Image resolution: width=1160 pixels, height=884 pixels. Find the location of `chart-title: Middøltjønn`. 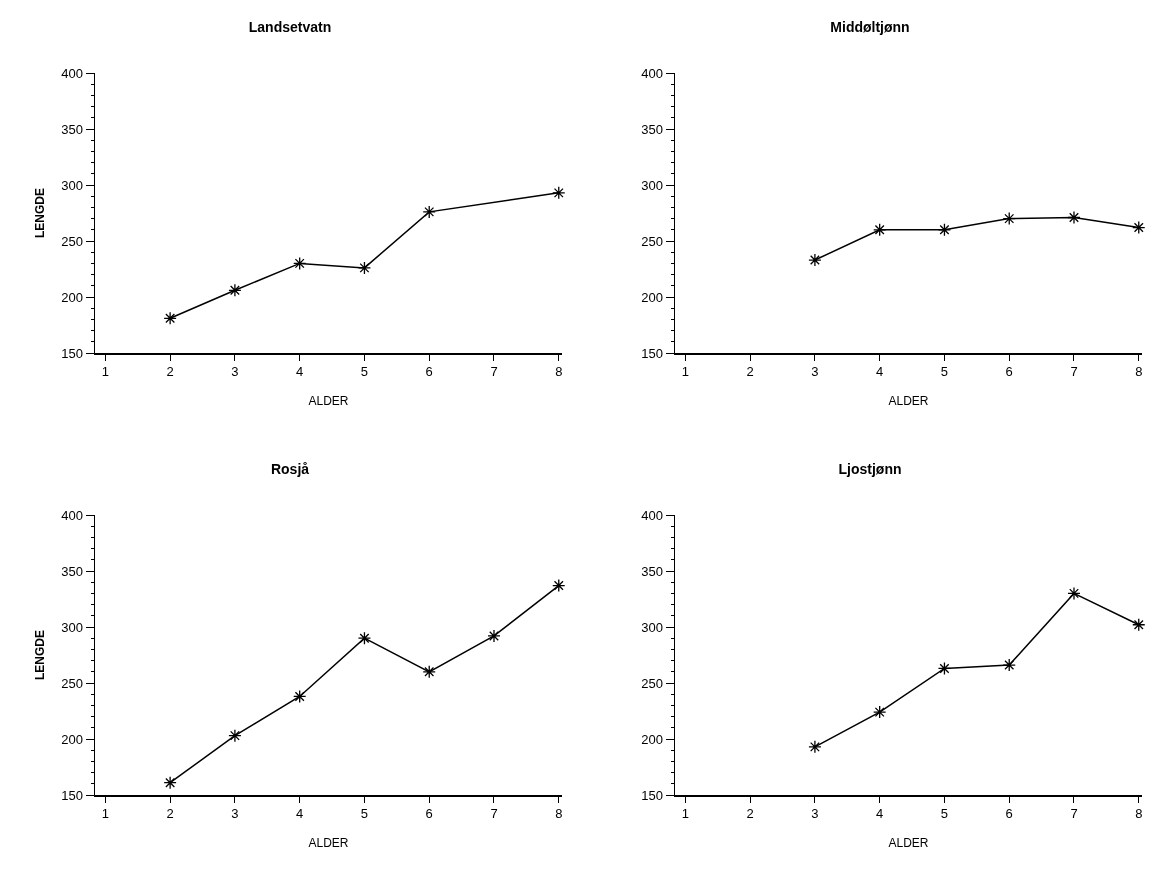

chart-title: Middøltjønn is located at coordinates (870, 26).